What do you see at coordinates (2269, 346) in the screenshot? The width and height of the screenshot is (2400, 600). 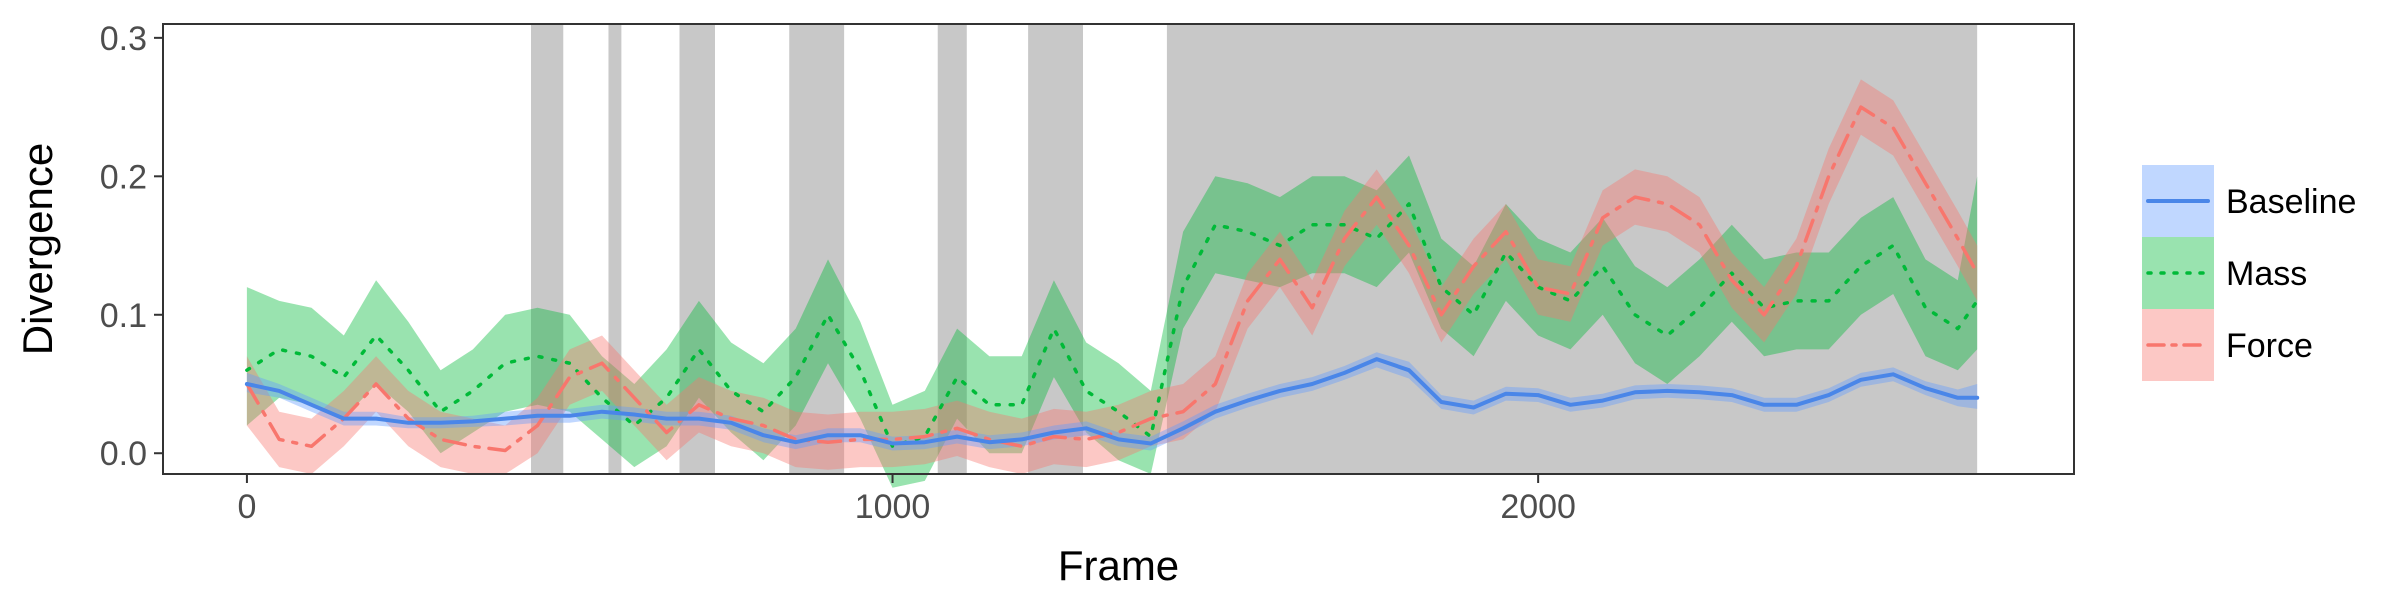 I see `legend-label-force: Force` at bounding box center [2269, 346].